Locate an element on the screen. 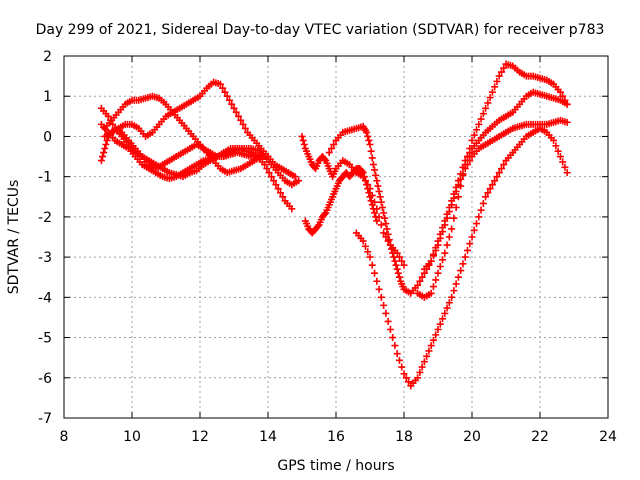 The height and width of the screenshot is (480, 640). x-tick-label: 18 is located at coordinates (404, 437).